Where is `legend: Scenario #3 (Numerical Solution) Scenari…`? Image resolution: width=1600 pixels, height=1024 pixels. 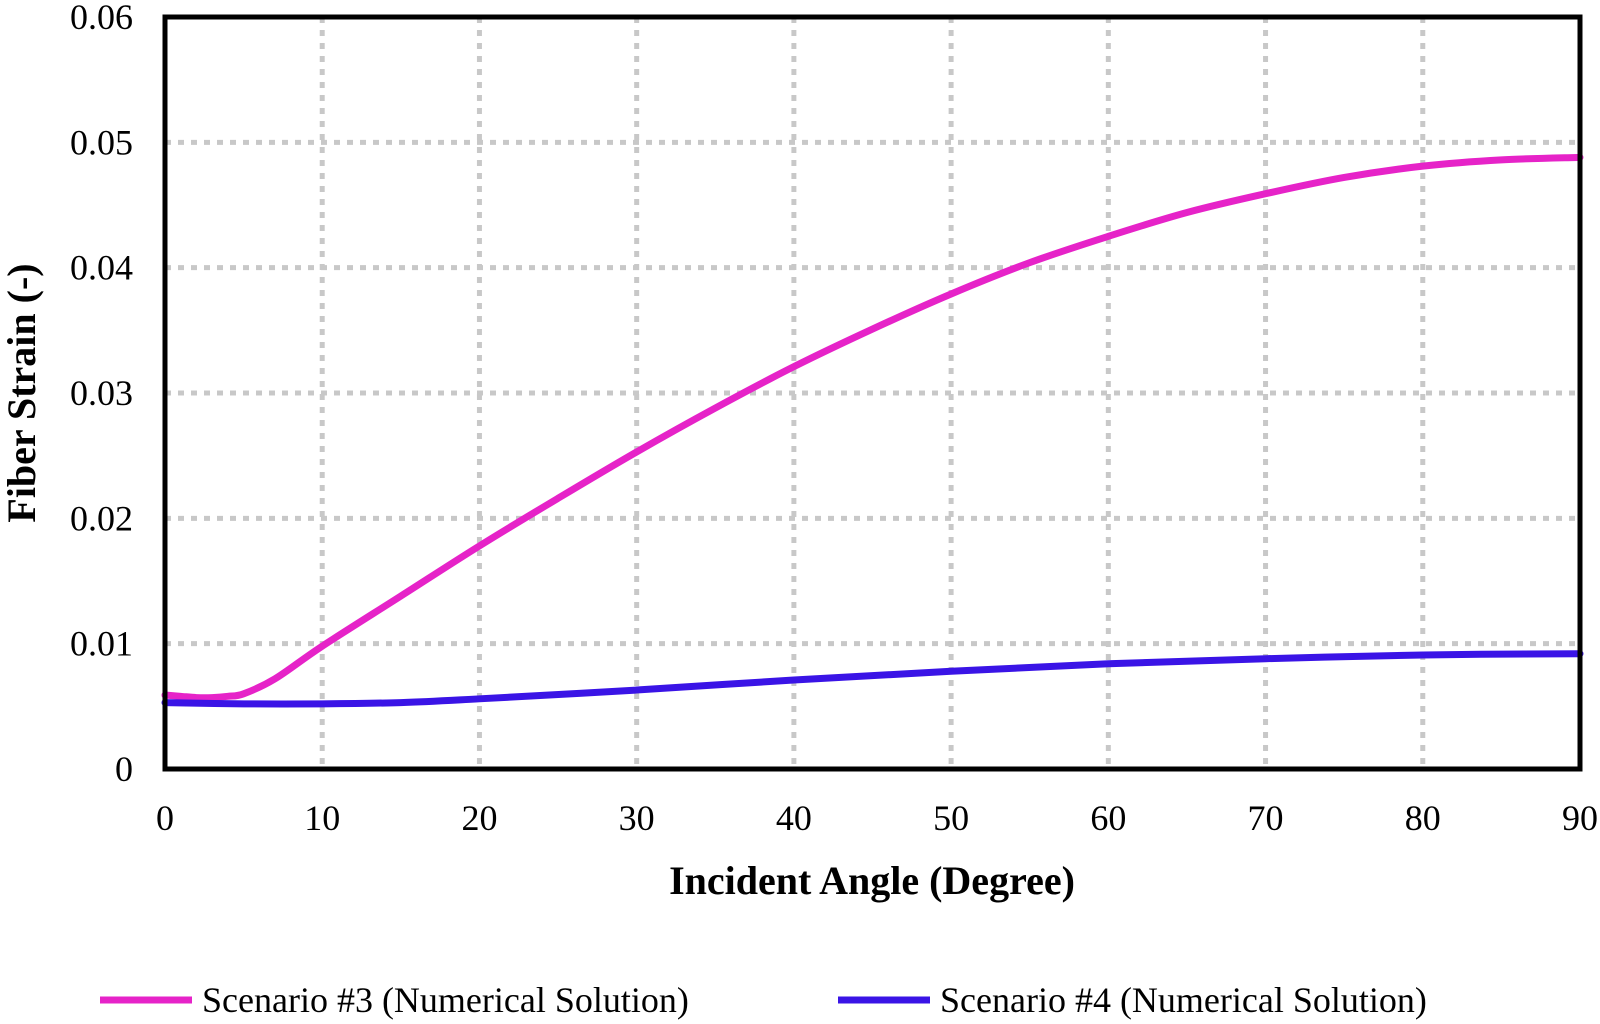 legend: Scenario #3 (Numerical Solution) Scenari… is located at coordinates (763, 1000).